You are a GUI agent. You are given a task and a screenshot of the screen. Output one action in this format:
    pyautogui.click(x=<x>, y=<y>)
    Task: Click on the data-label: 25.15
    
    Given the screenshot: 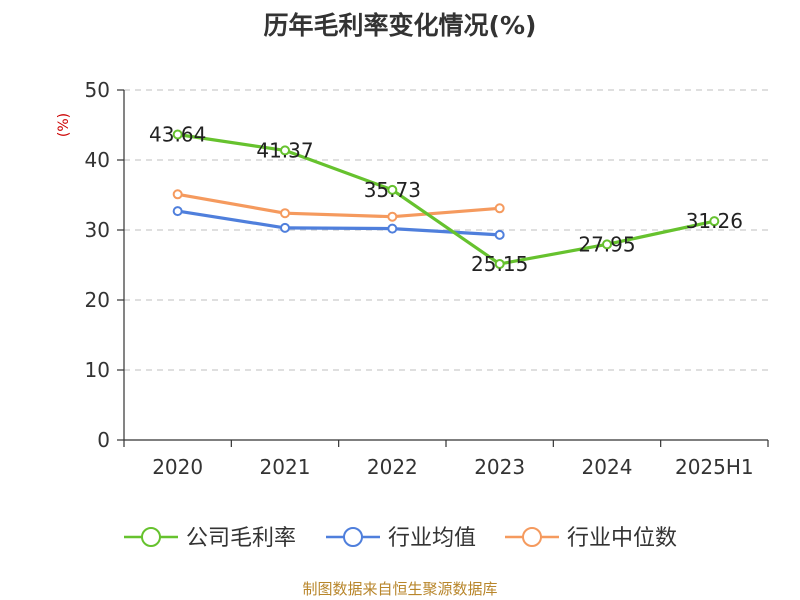 What is the action you would take?
    pyautogui.click(x=499, y=264)
    